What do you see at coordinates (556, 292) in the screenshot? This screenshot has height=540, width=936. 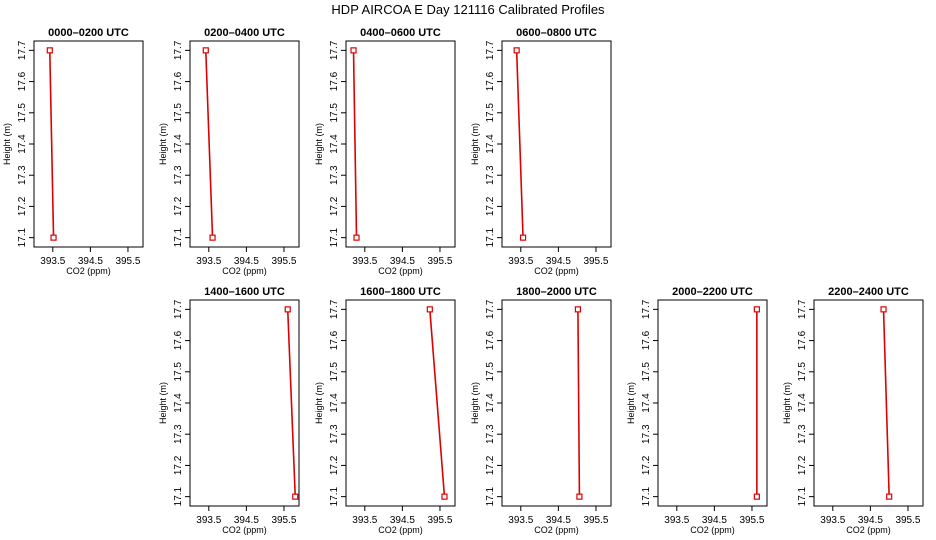 I see `panel-title: 1800–2000 UTC` at bounding box center [556, 292].